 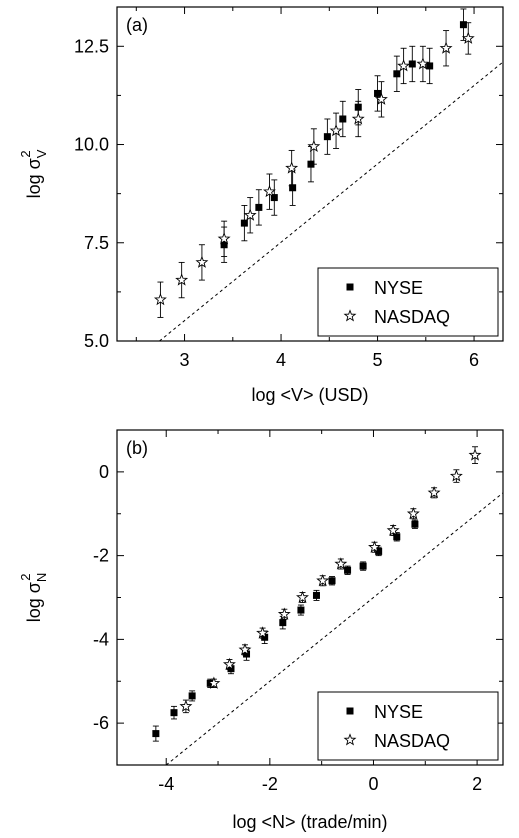 I want to click on legend: NYSE NASDAQ, so click(x=408, y=302).